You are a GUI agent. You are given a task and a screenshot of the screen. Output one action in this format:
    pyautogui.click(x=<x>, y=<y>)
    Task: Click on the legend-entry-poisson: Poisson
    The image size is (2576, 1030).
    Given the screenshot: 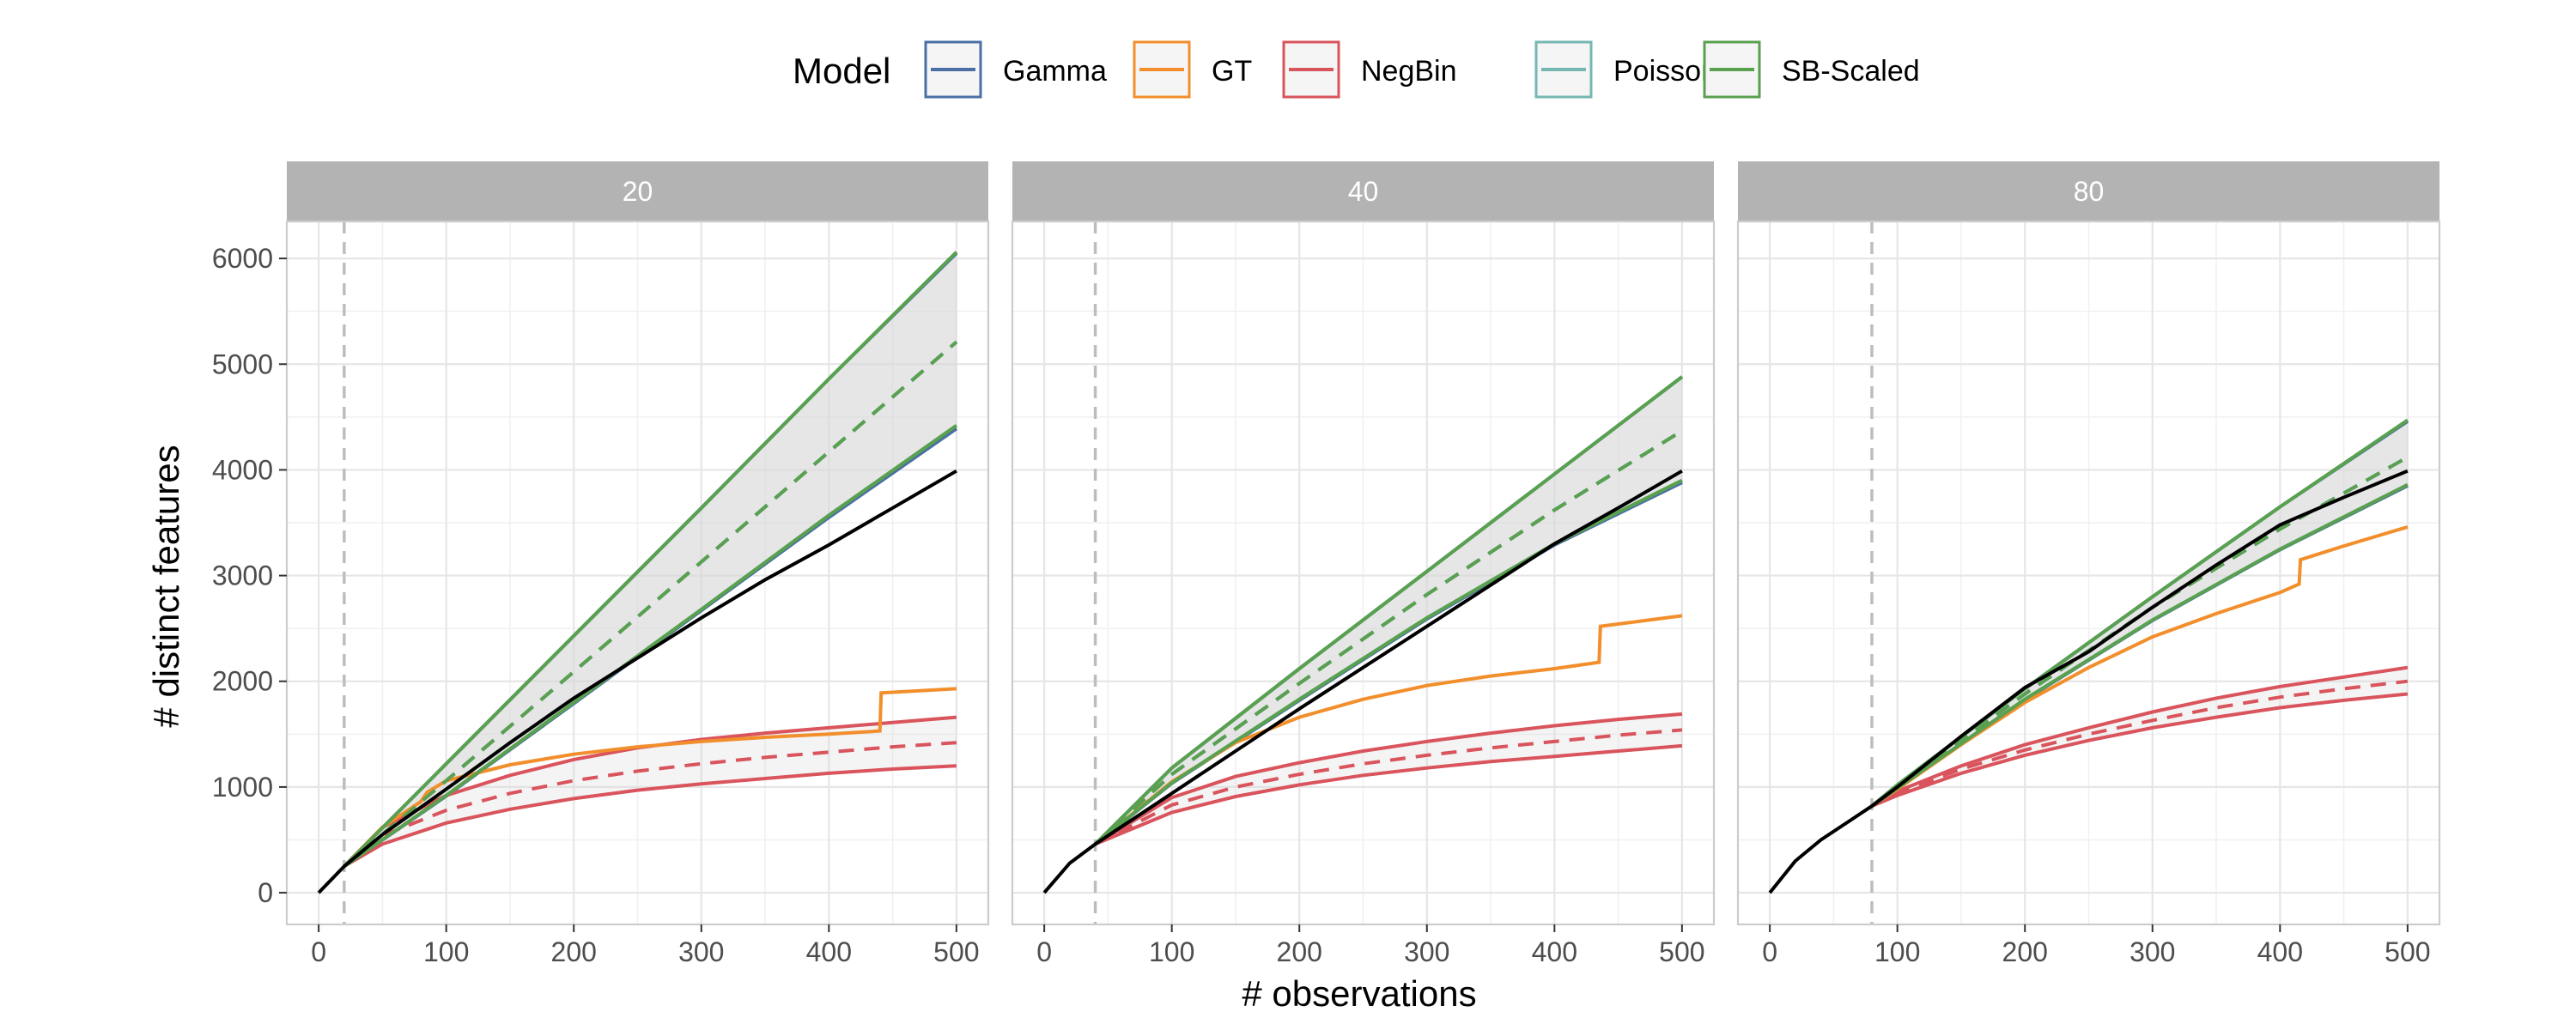 What is the action you would take?
    pyautogui.click(x=1625, y=69)
    